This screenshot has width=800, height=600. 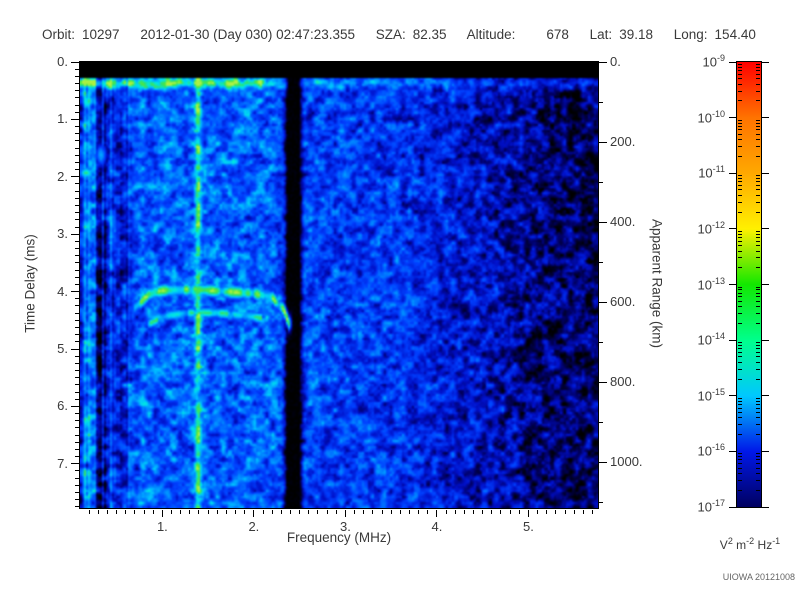 I want to click on y-axis-tick-label: 7., so click(x=62, y=463).